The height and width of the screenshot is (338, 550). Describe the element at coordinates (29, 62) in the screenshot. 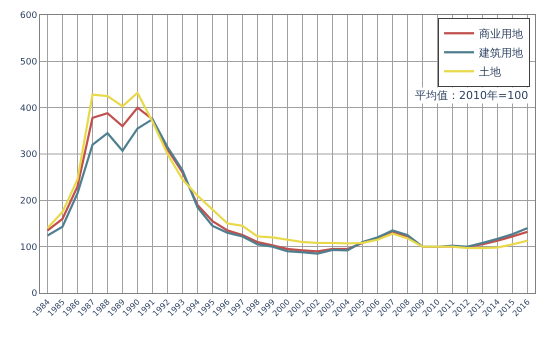

I see `y-tick-label: 500` at that location.